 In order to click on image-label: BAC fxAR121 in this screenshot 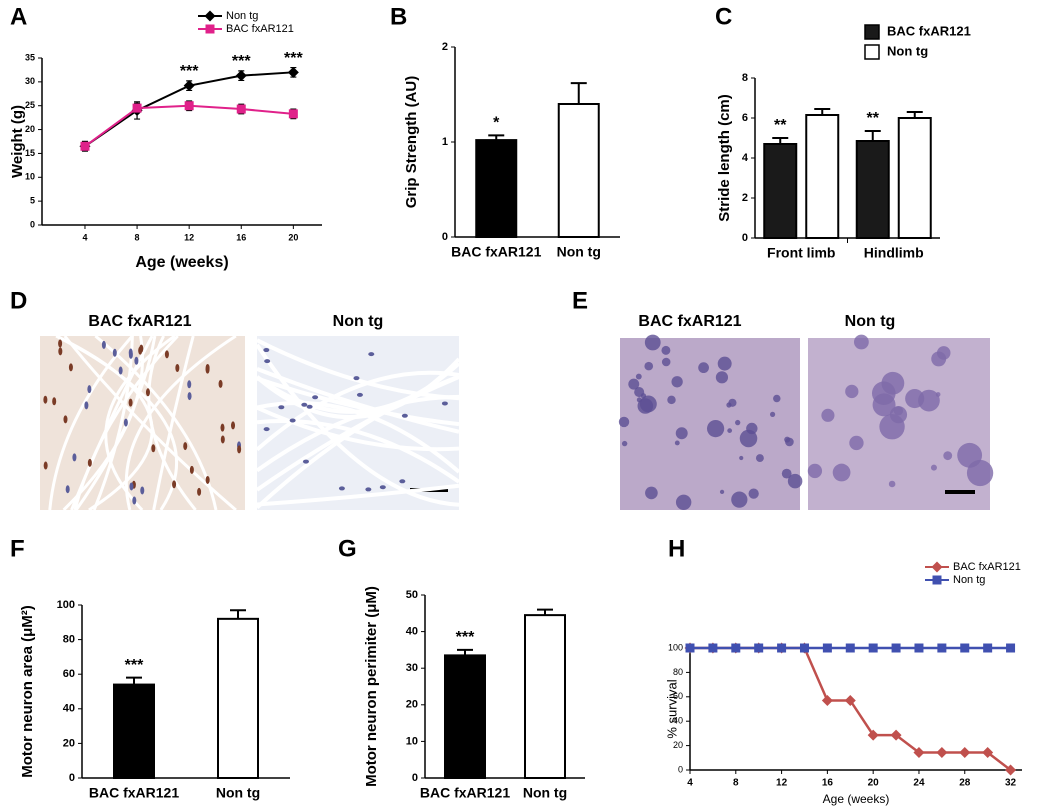, I will do `click(139, 321)`.